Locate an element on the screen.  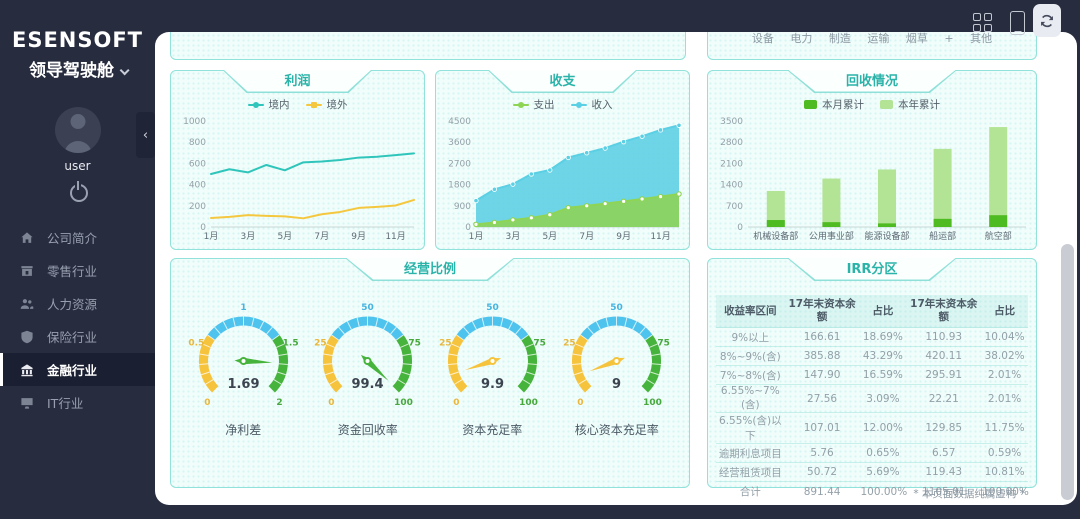
topbar is located at coordinates (1020, 21).